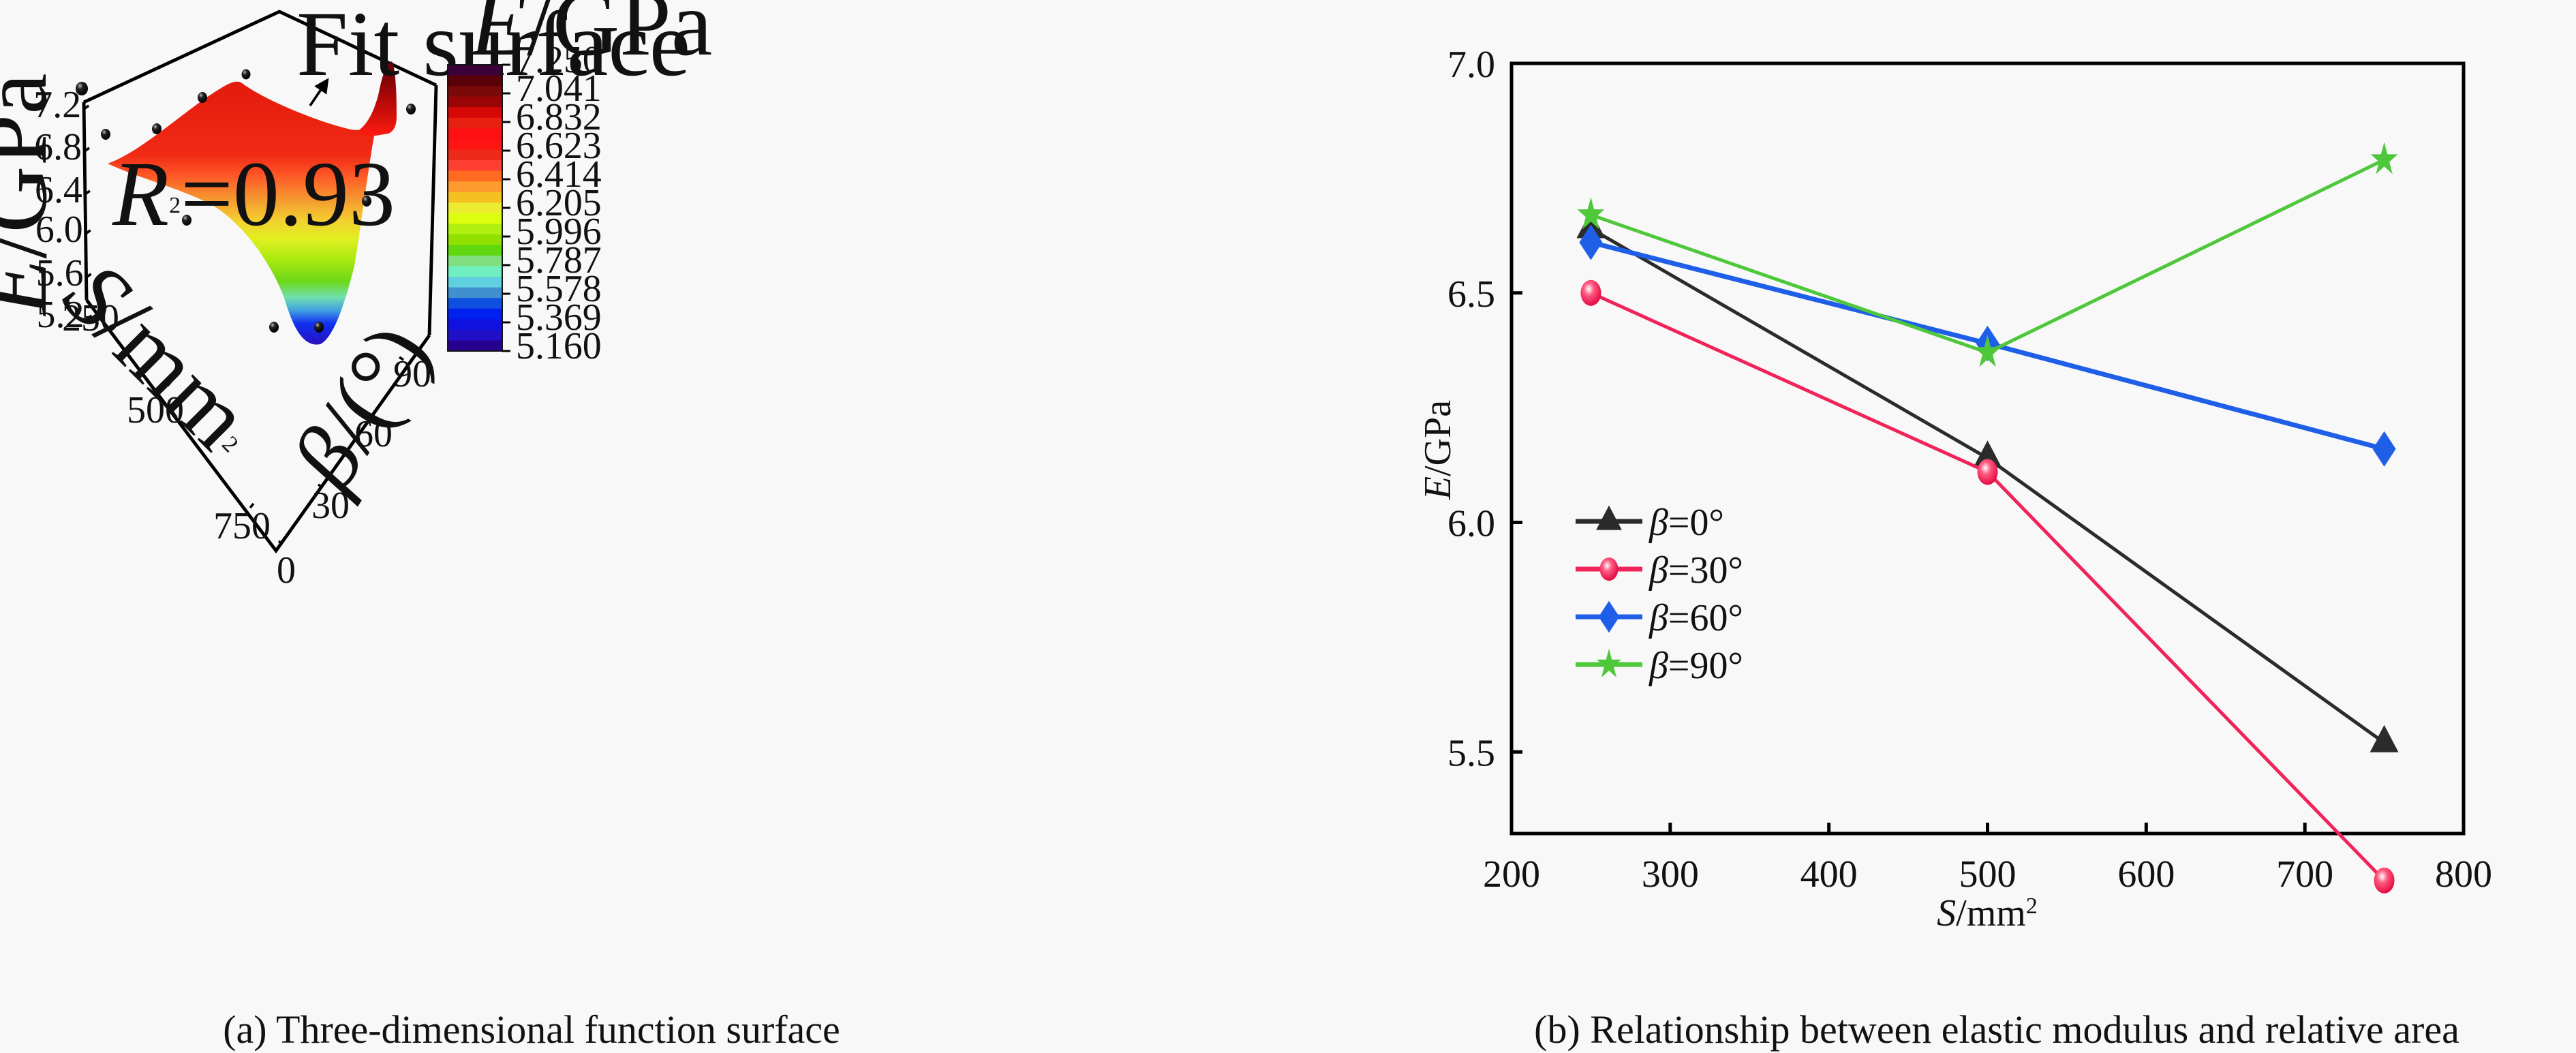 Image resolution: width=2576 pixels, height=1053 pixels. What do you see at coordinates (1987, 255) in the screenshot?
I see `series-star` at bounding box center [1987, 255].